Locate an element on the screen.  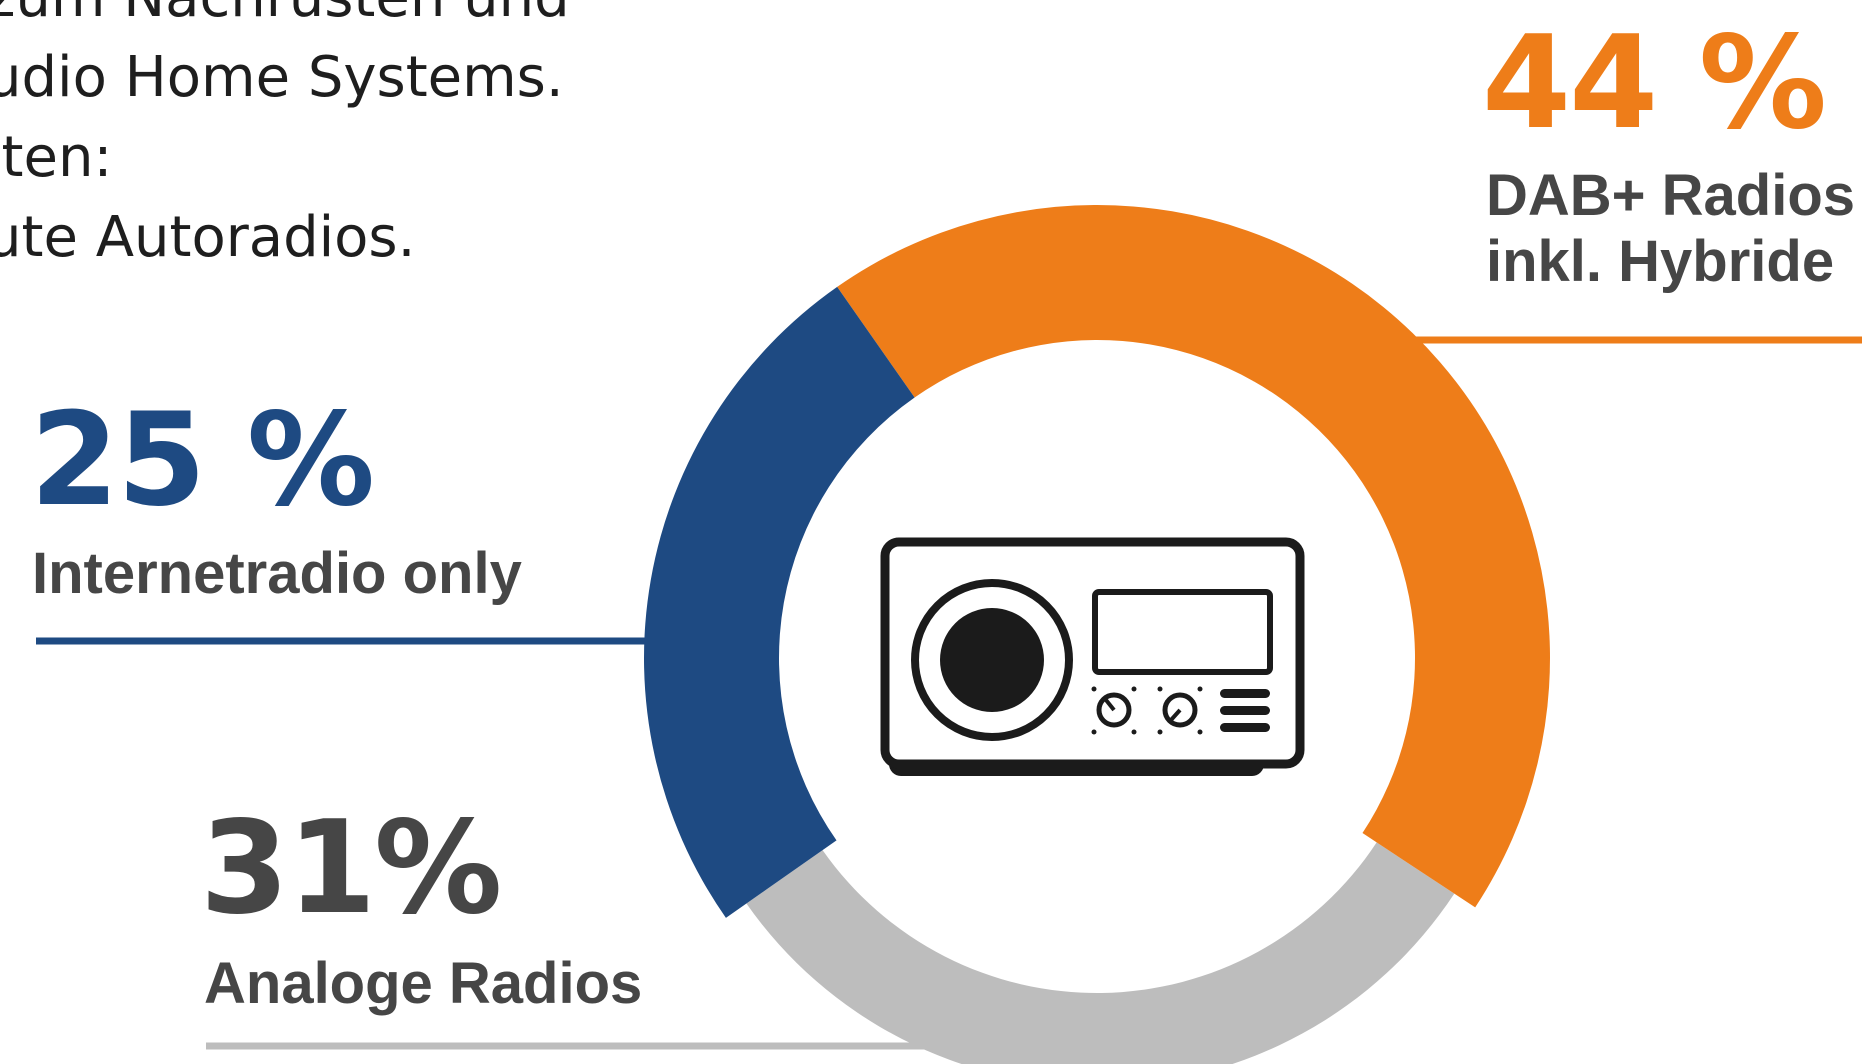
internet-percentage: 25 % is located at coordinates (202, 460).